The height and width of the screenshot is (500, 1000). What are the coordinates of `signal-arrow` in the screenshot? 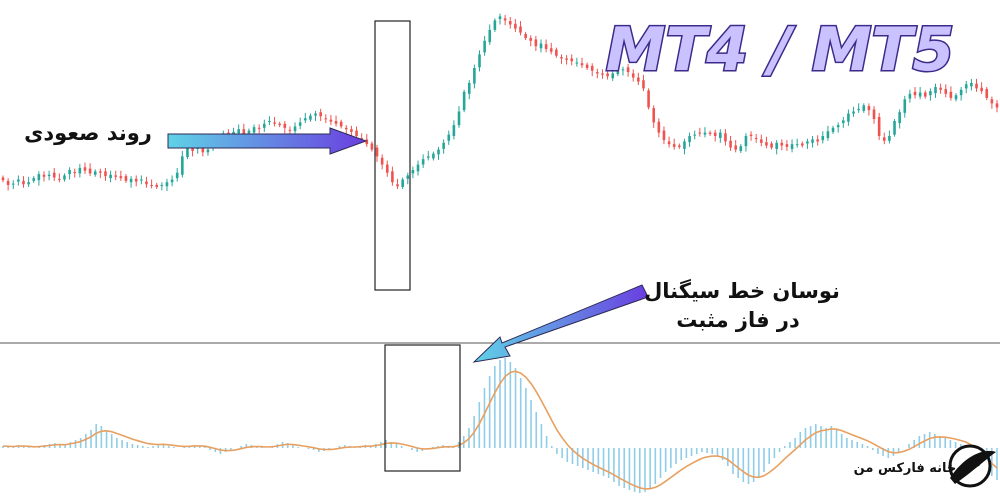 It's located at (560, 323).